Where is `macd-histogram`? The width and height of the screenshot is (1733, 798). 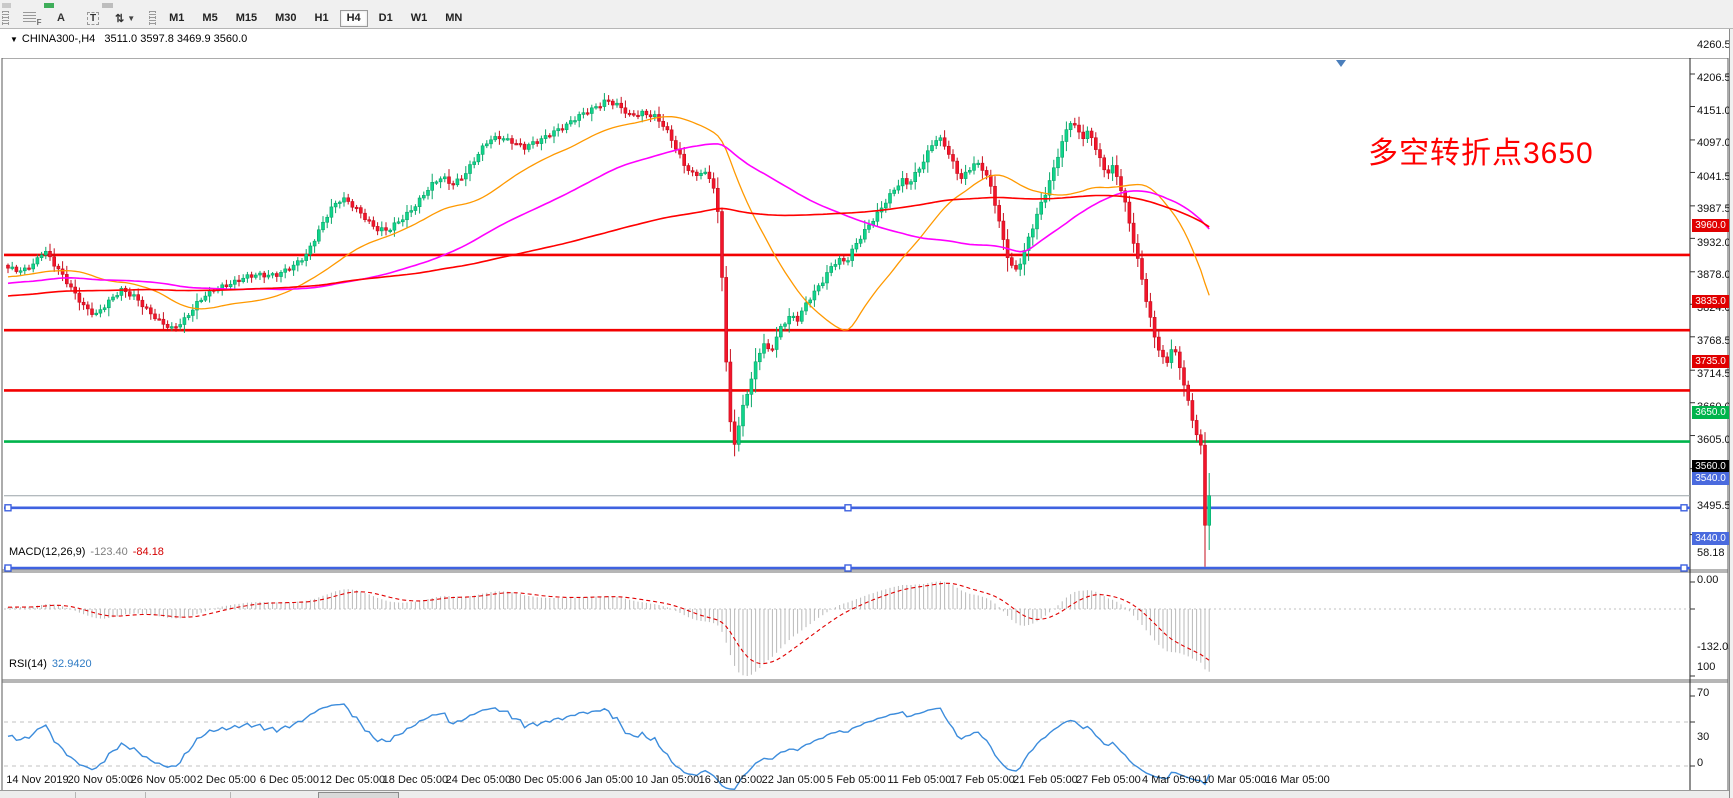 macd-histogram is located at coordinates (608, 629).